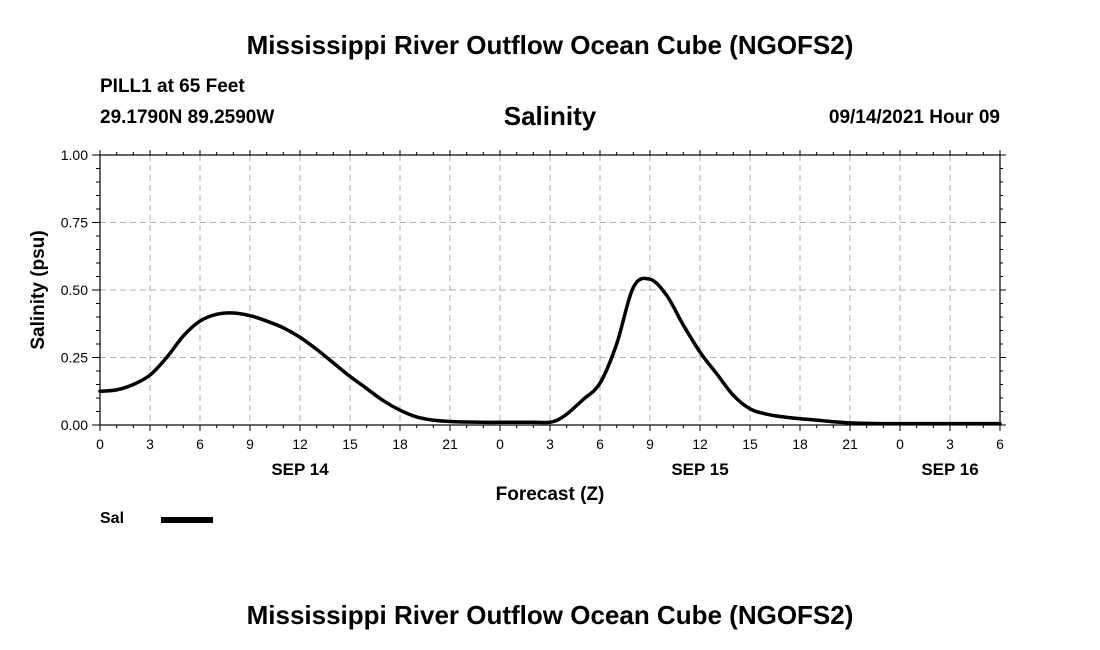 The height and width of the screenshot is (650, 1100). I want to click on chart-subtitle: Salinity, so click(550, 116).